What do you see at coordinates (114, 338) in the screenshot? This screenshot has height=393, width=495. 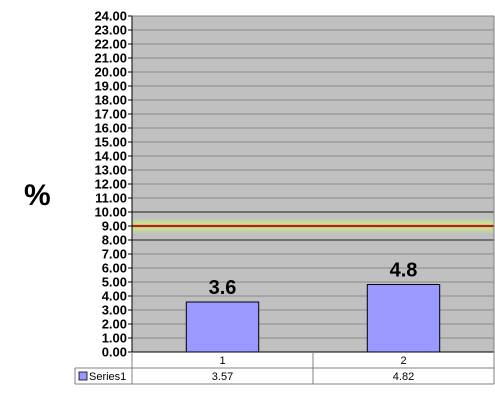 I see `y-tick-label: 1.00` at bounding box center [114, 338].